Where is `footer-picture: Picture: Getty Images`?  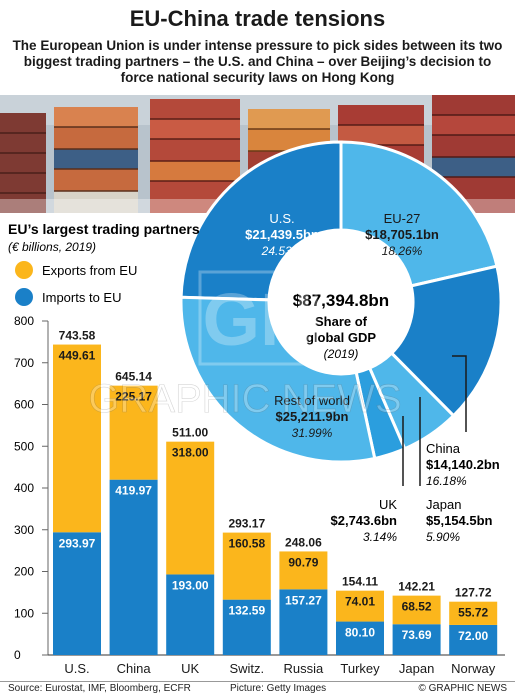 footer-picture: Picture: Getty Images is located at coordinates (278, 688).